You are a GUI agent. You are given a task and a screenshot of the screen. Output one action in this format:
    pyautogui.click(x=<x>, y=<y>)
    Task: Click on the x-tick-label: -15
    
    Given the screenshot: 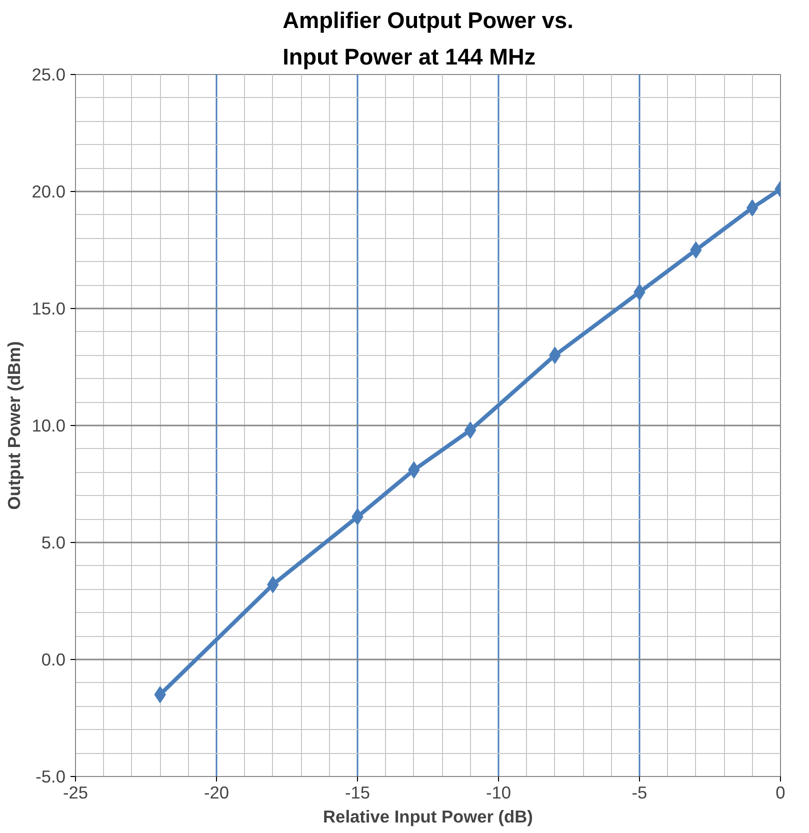 What is the action you would take?
    pyautogui.click(x=357, y=792)
    